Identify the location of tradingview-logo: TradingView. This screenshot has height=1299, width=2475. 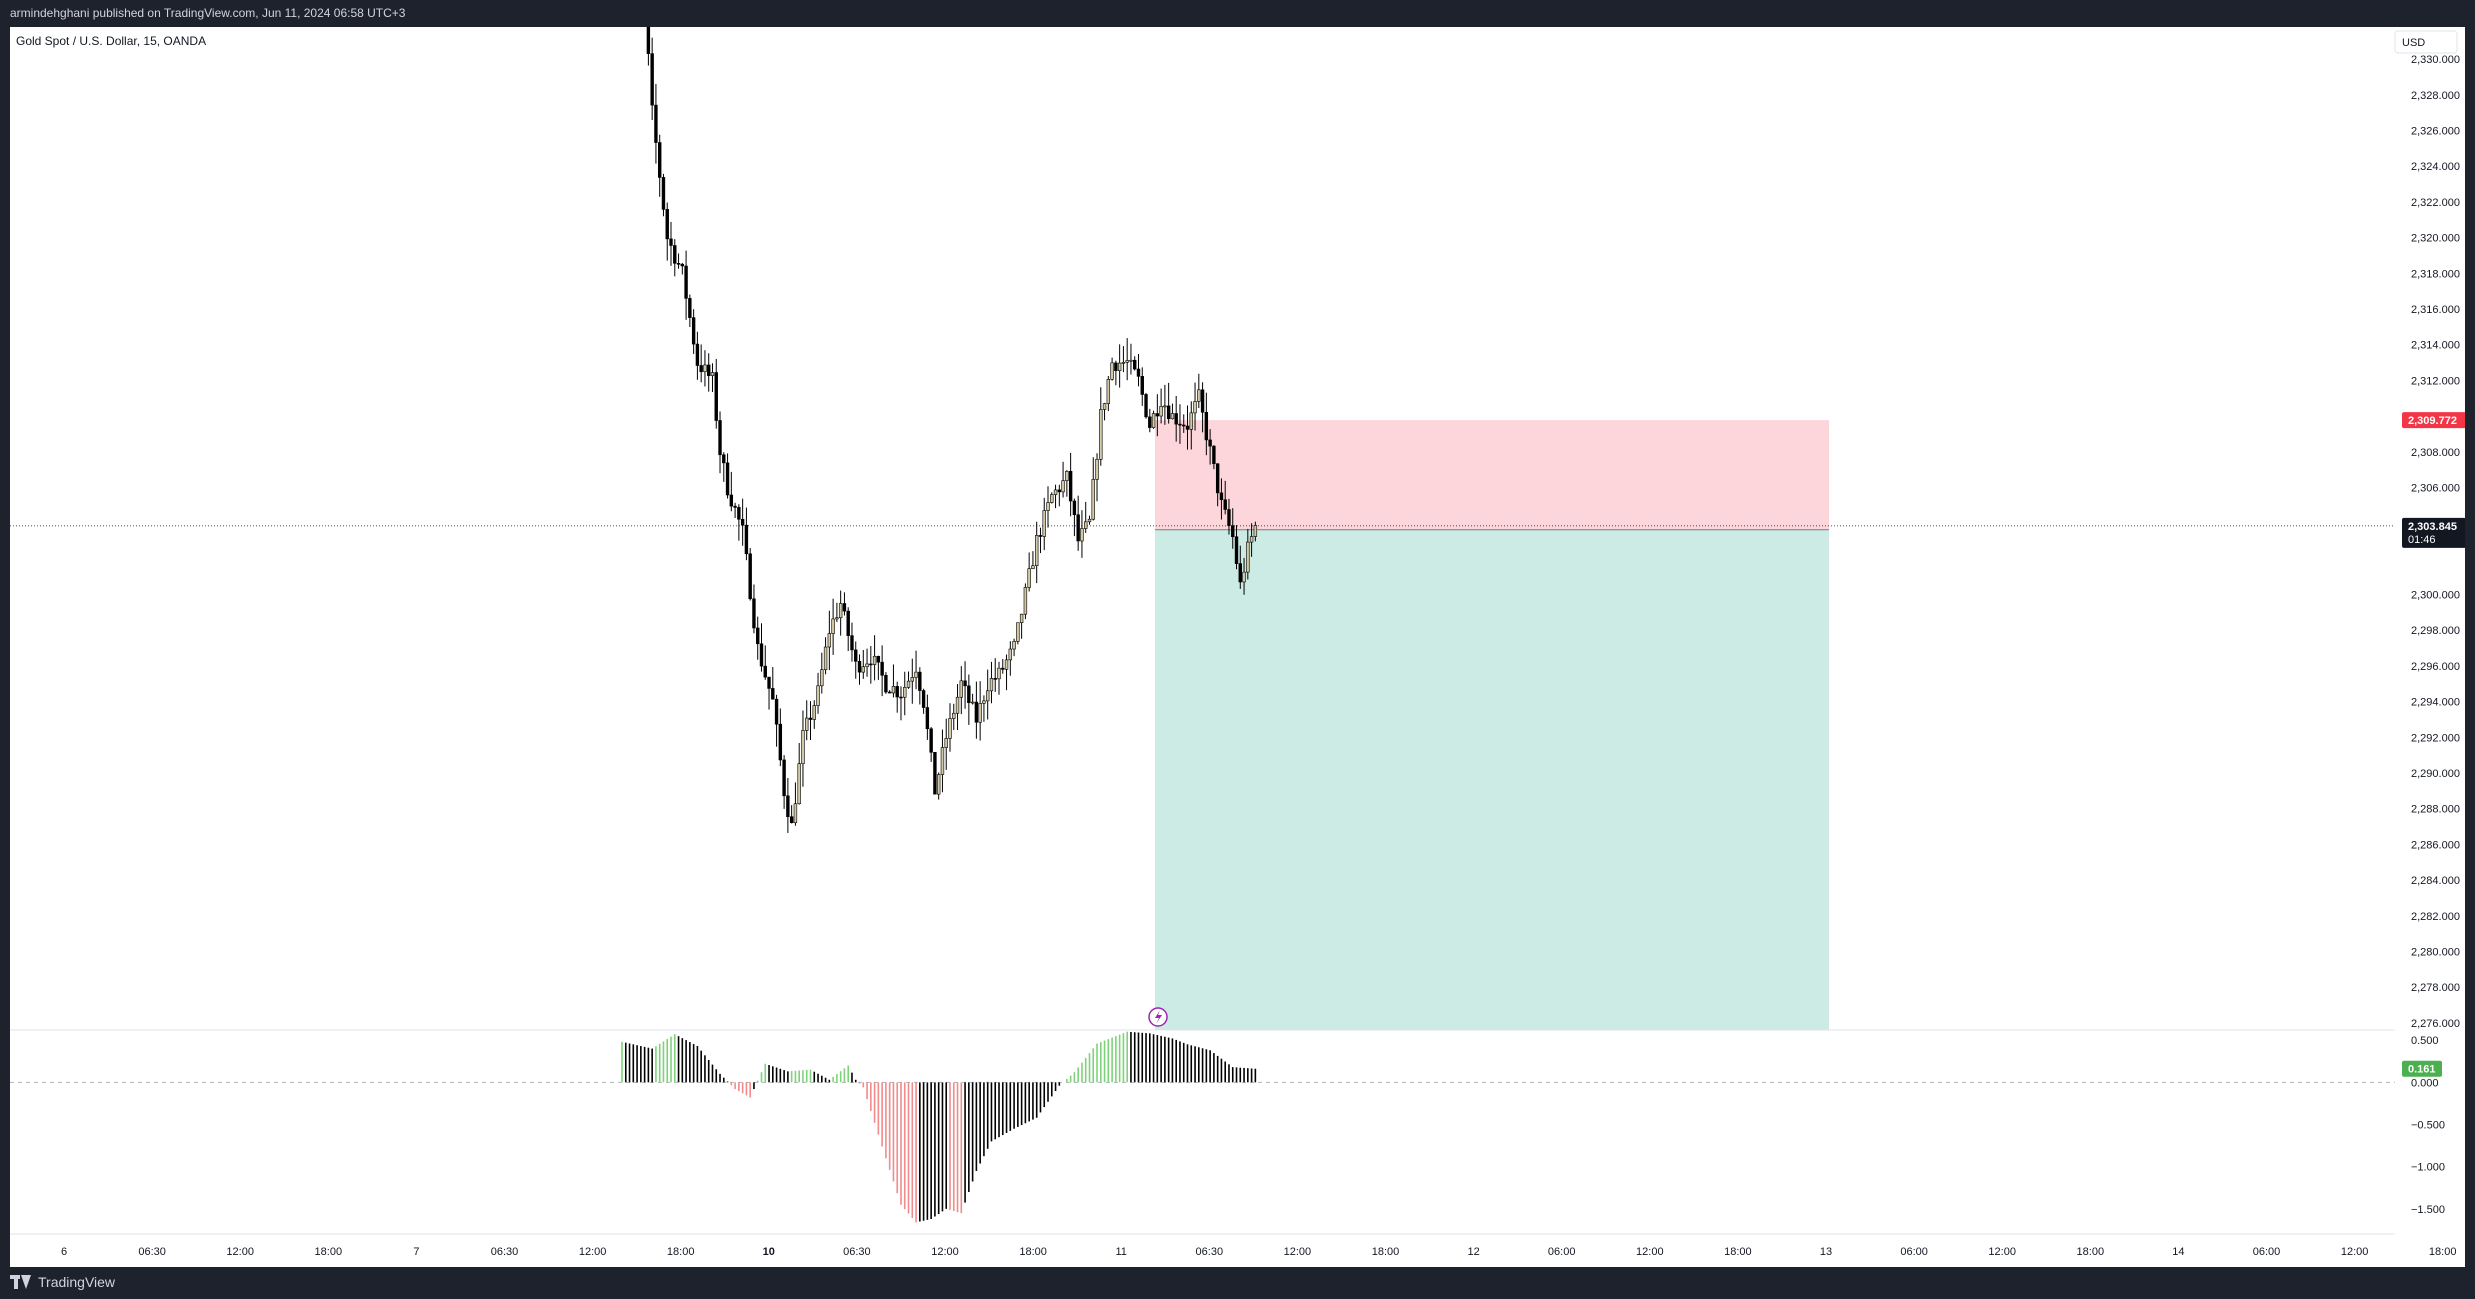
(62, 1282).